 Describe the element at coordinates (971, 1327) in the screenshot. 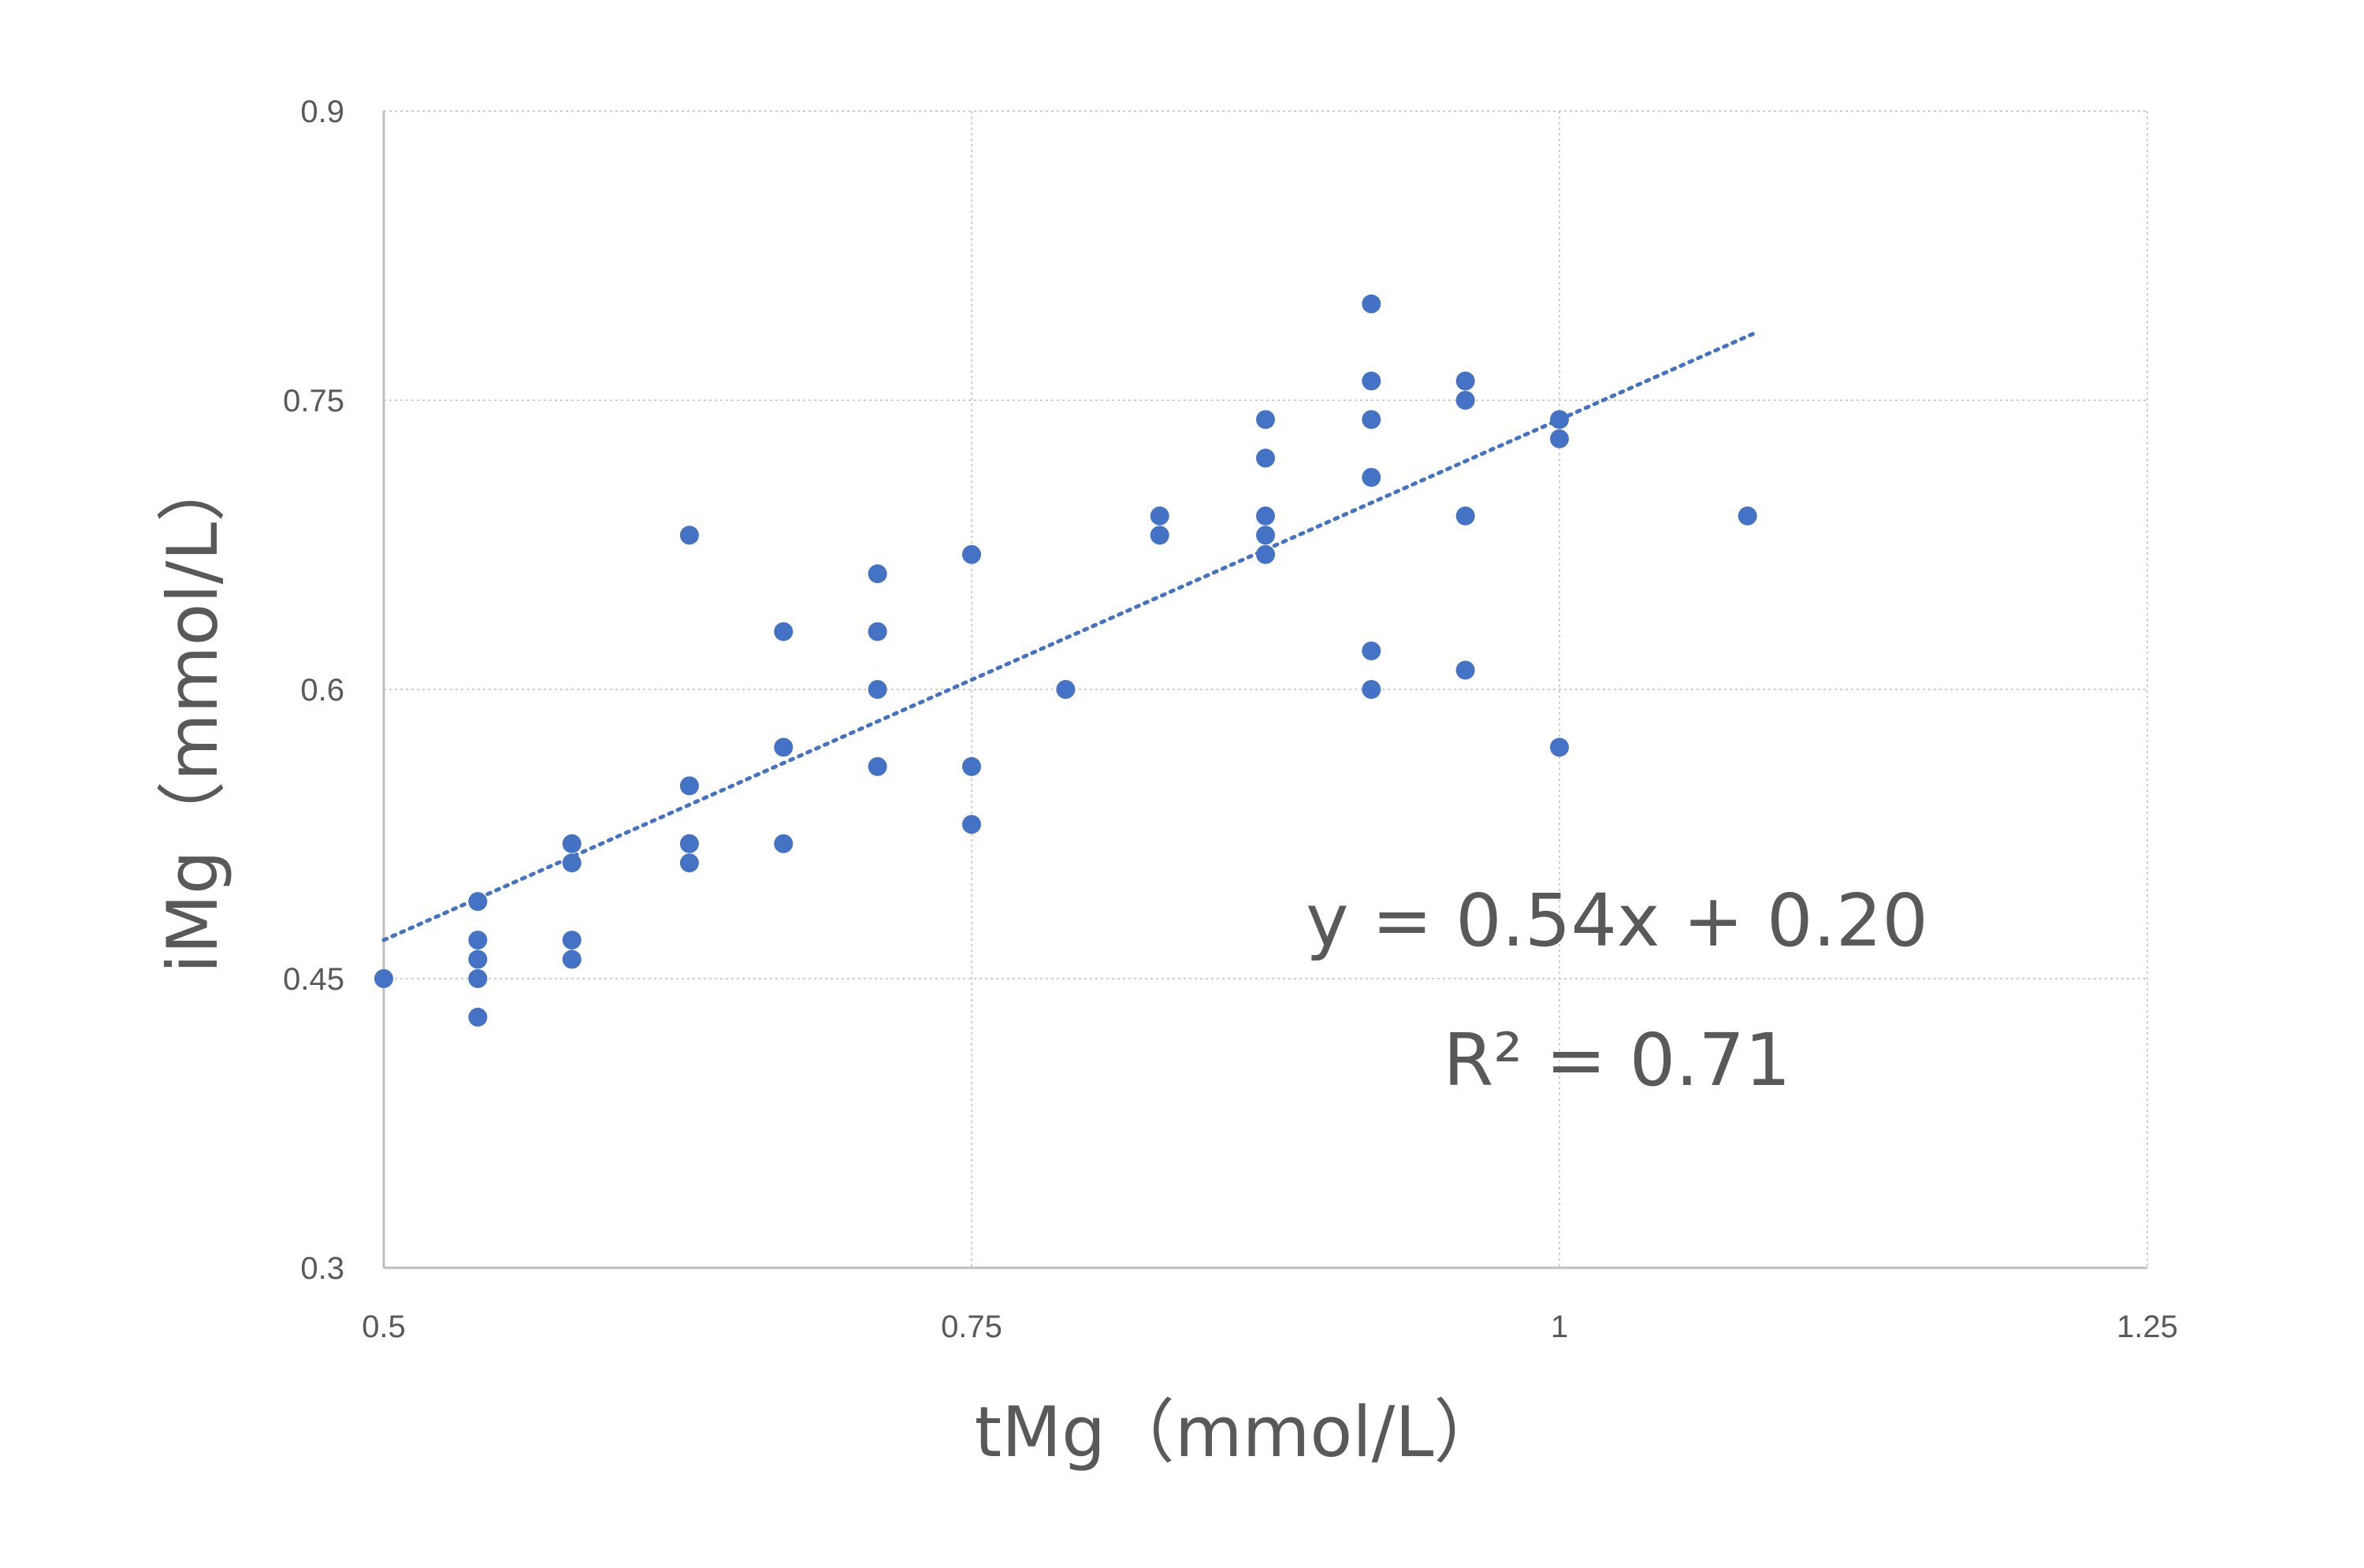

I see `x-tick-label: 0.75` at that location.